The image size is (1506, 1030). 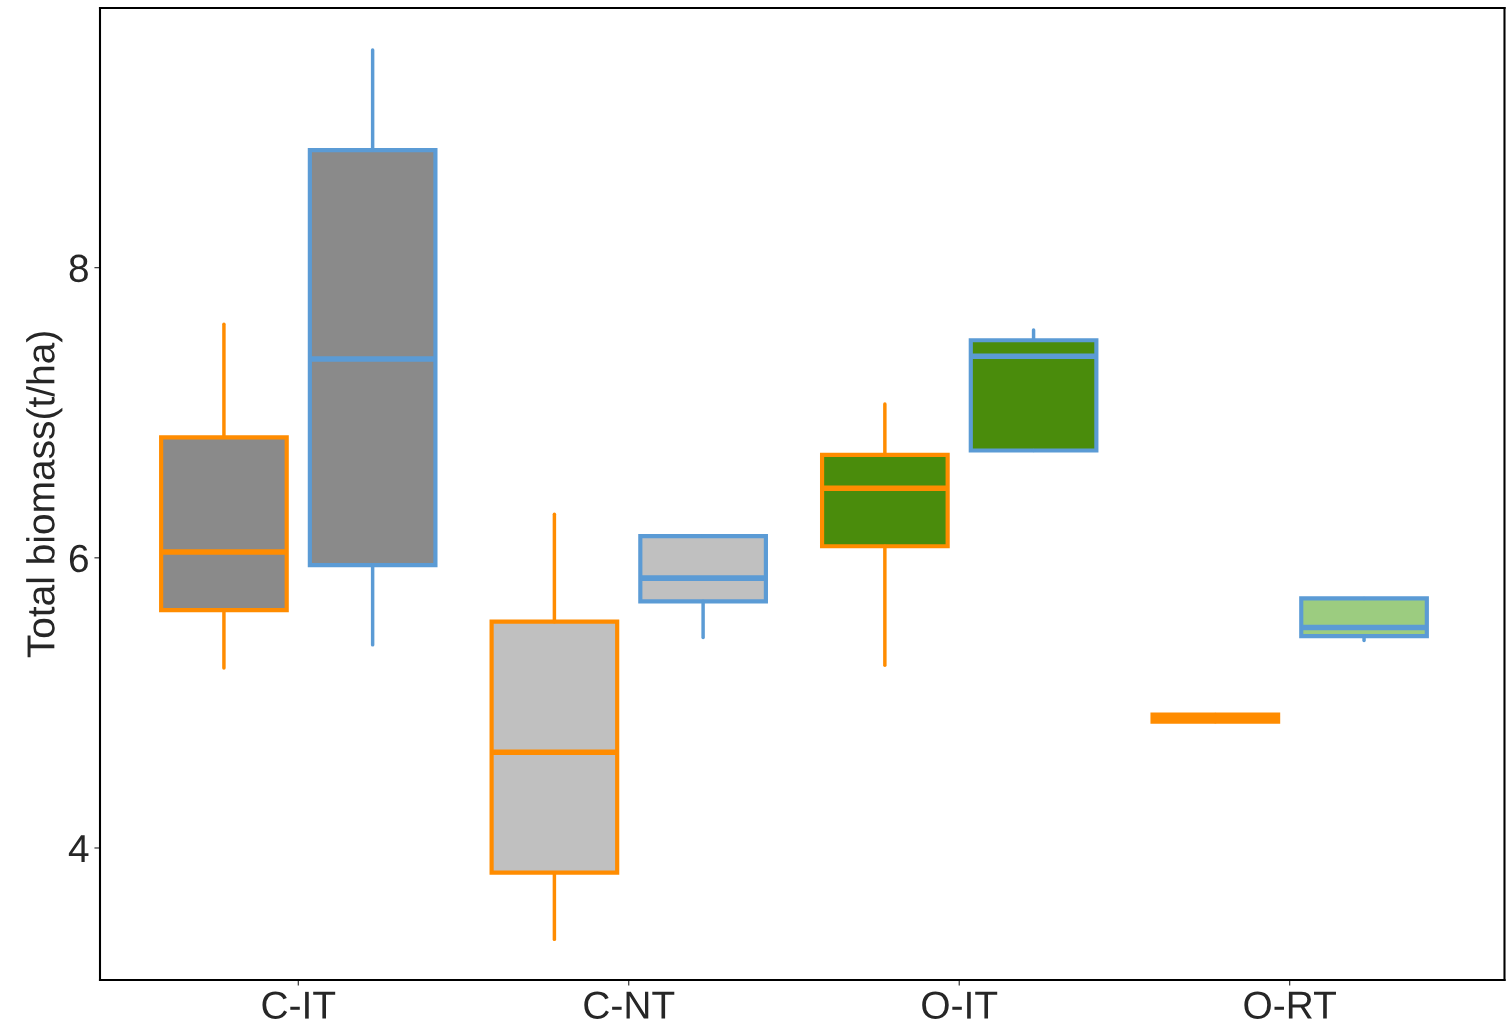 What do you see at coordinates (78, 849) in the screenshot?
I see `y-tick-label: 4` at bounding box center [78, 849].